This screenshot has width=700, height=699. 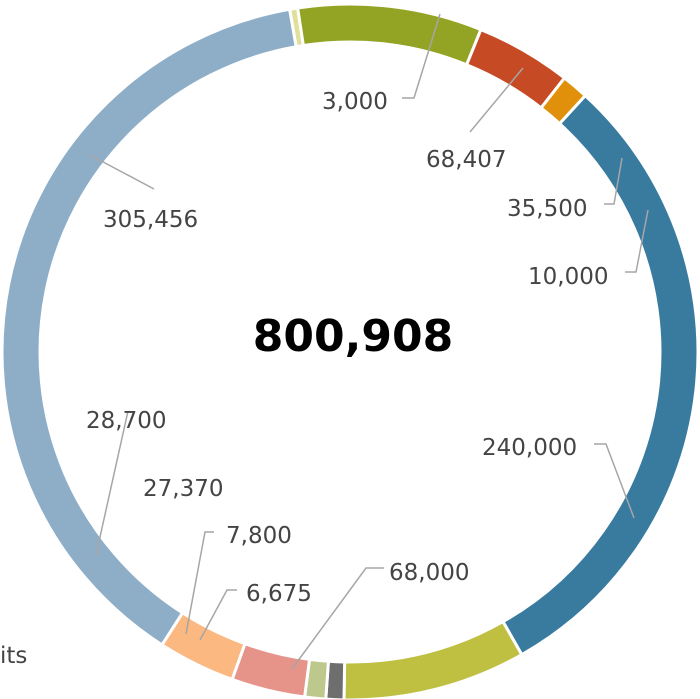 I want to click on total-value: 800,908, so click(x=353, y=336).